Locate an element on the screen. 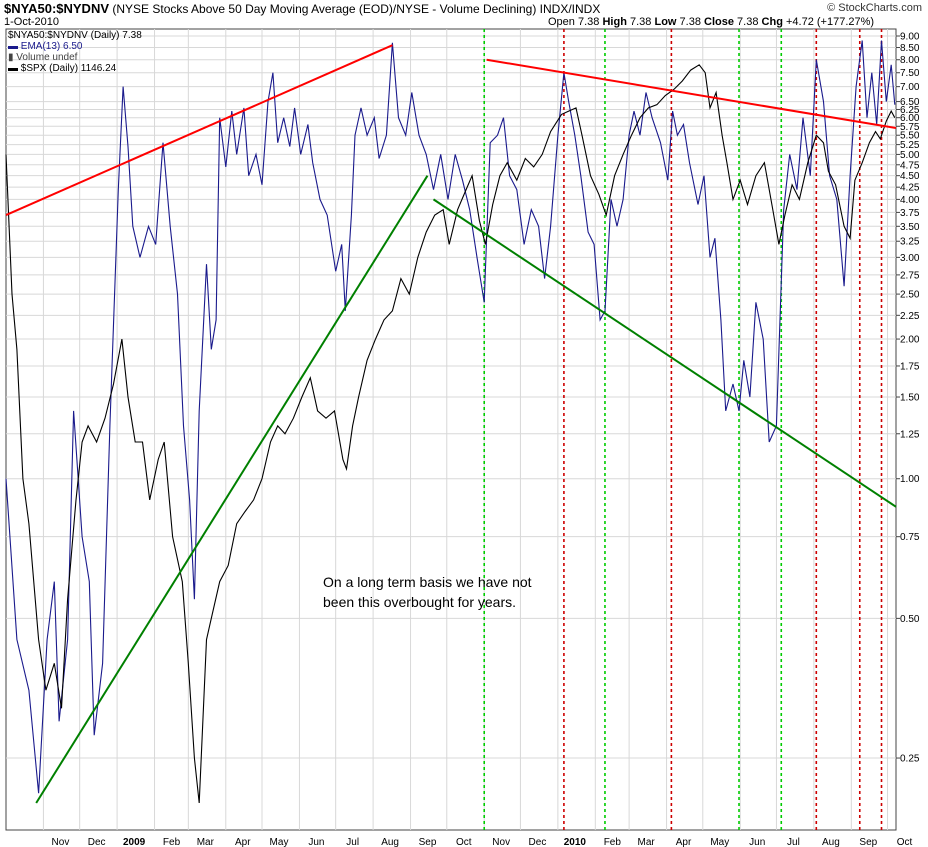  legend-spx-text: $SPX (Daily) 1146.24 is located at coordinates (68, 68).